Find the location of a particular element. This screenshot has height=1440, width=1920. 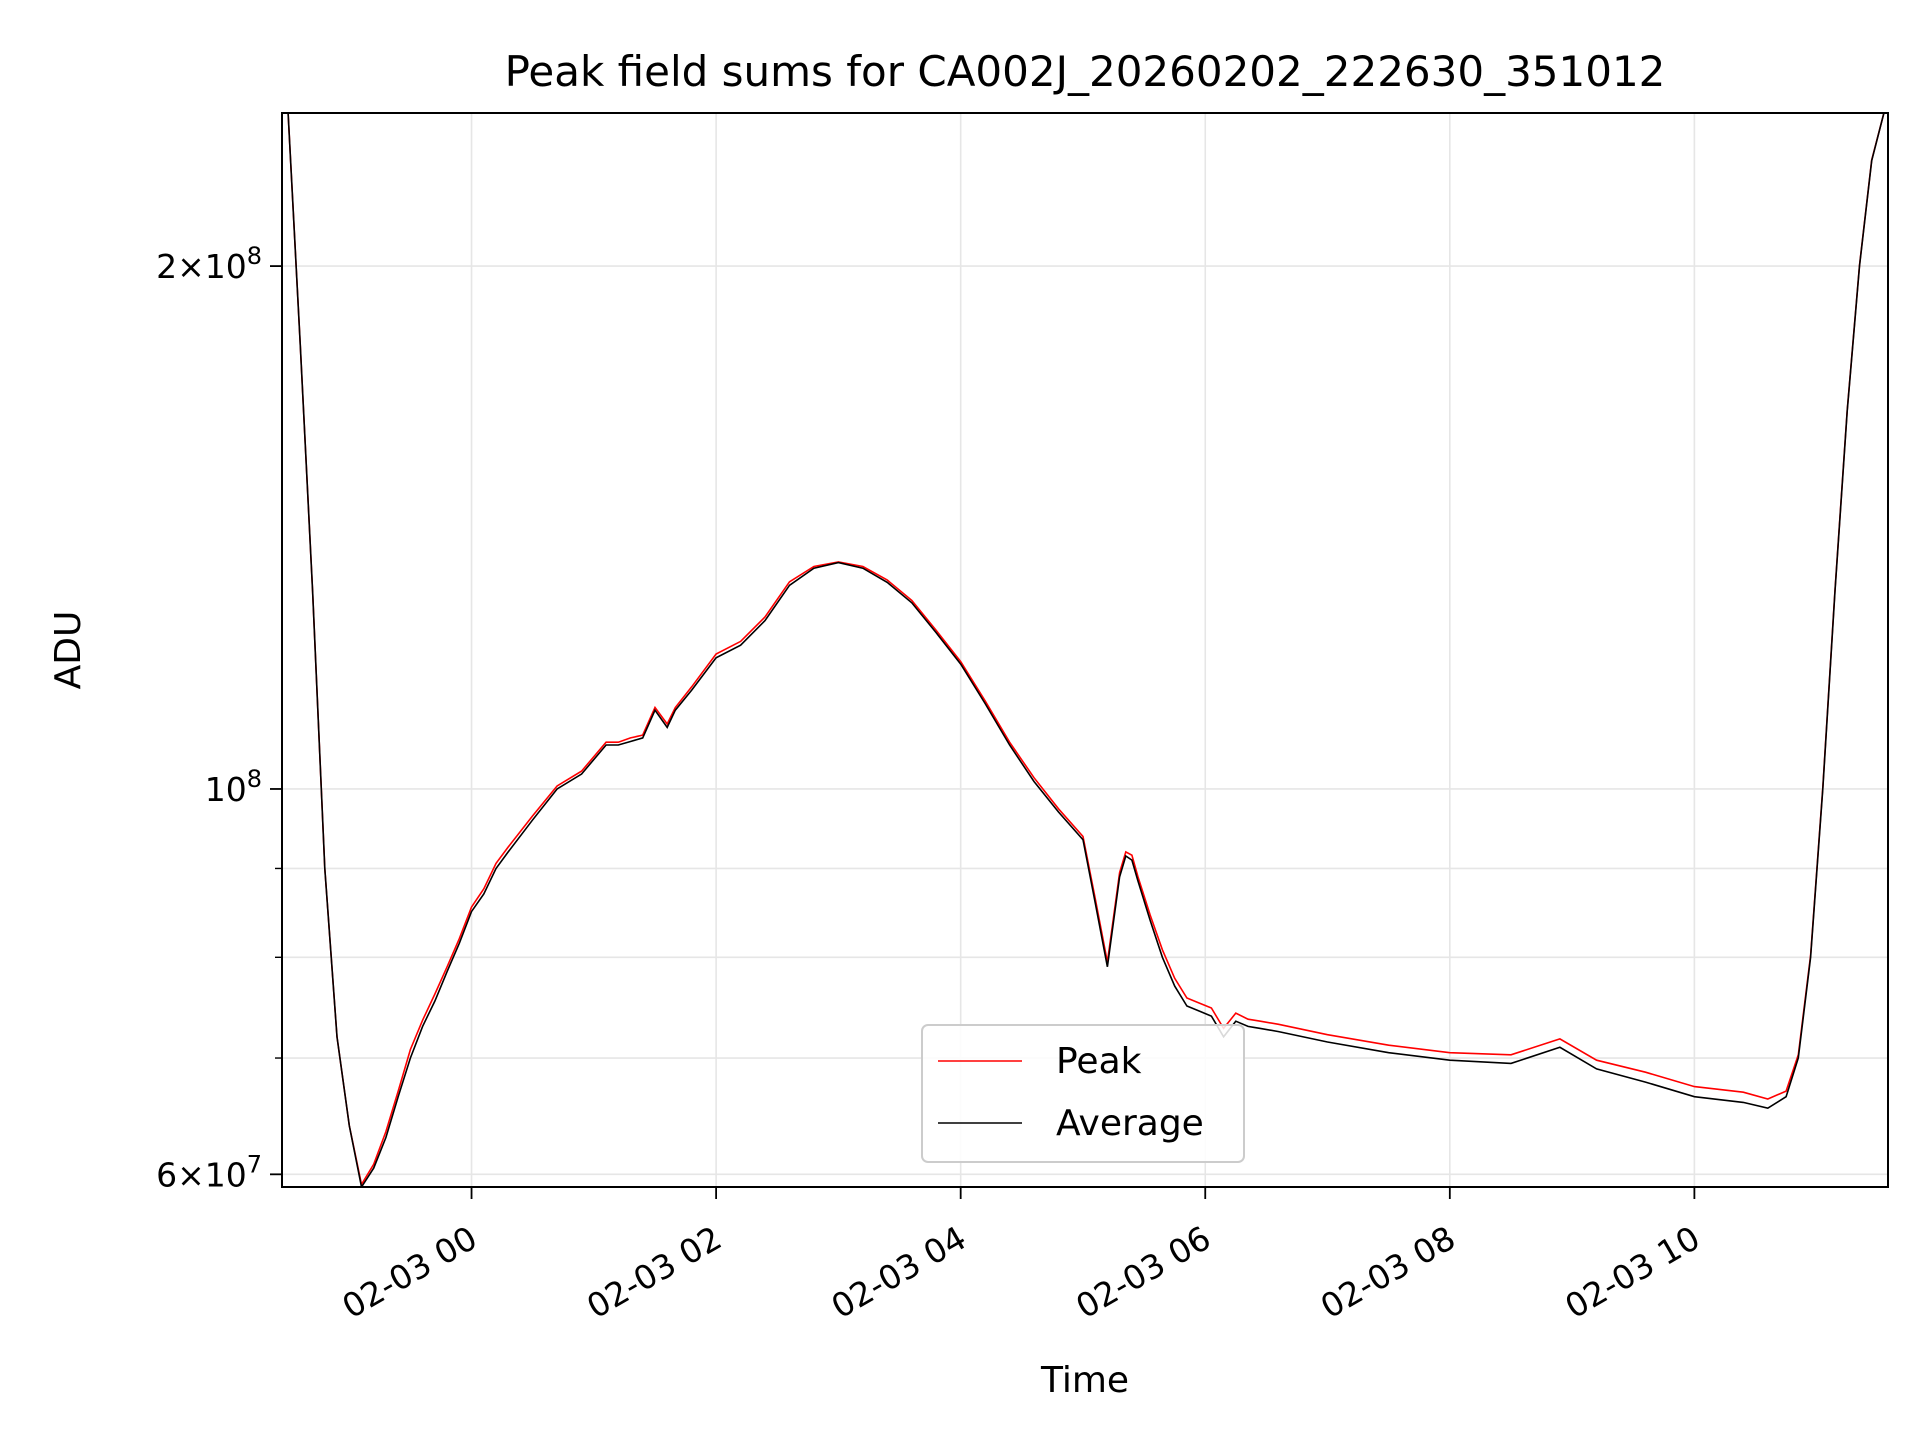

legend-box is located at coordinates (1083, 1093).